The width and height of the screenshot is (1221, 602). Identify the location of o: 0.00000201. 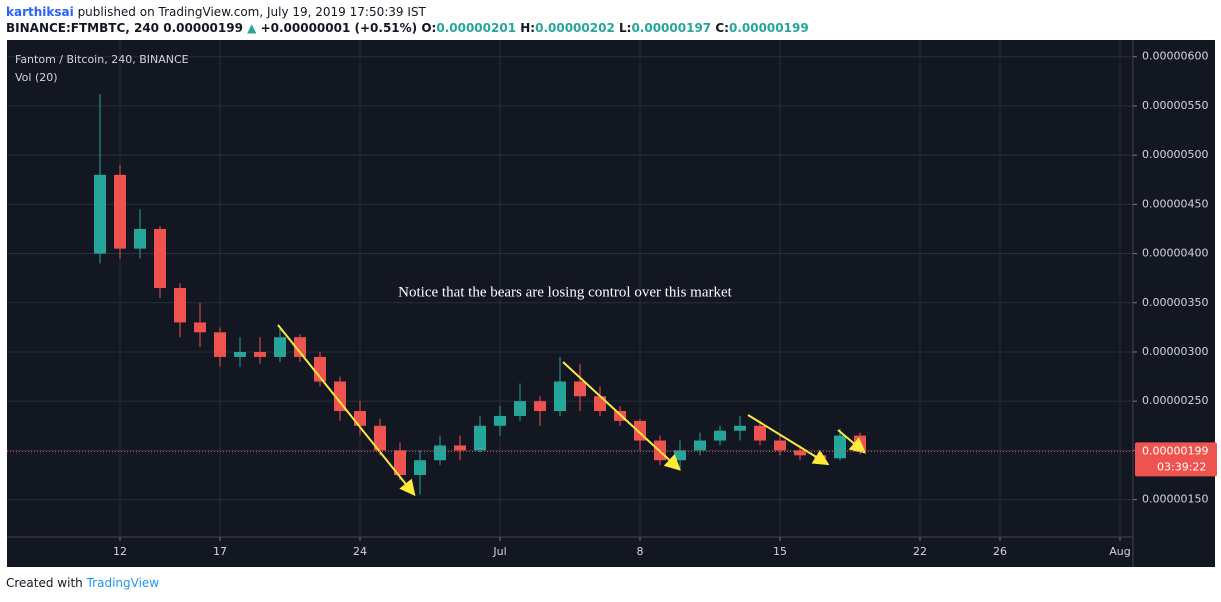
(476, 28).